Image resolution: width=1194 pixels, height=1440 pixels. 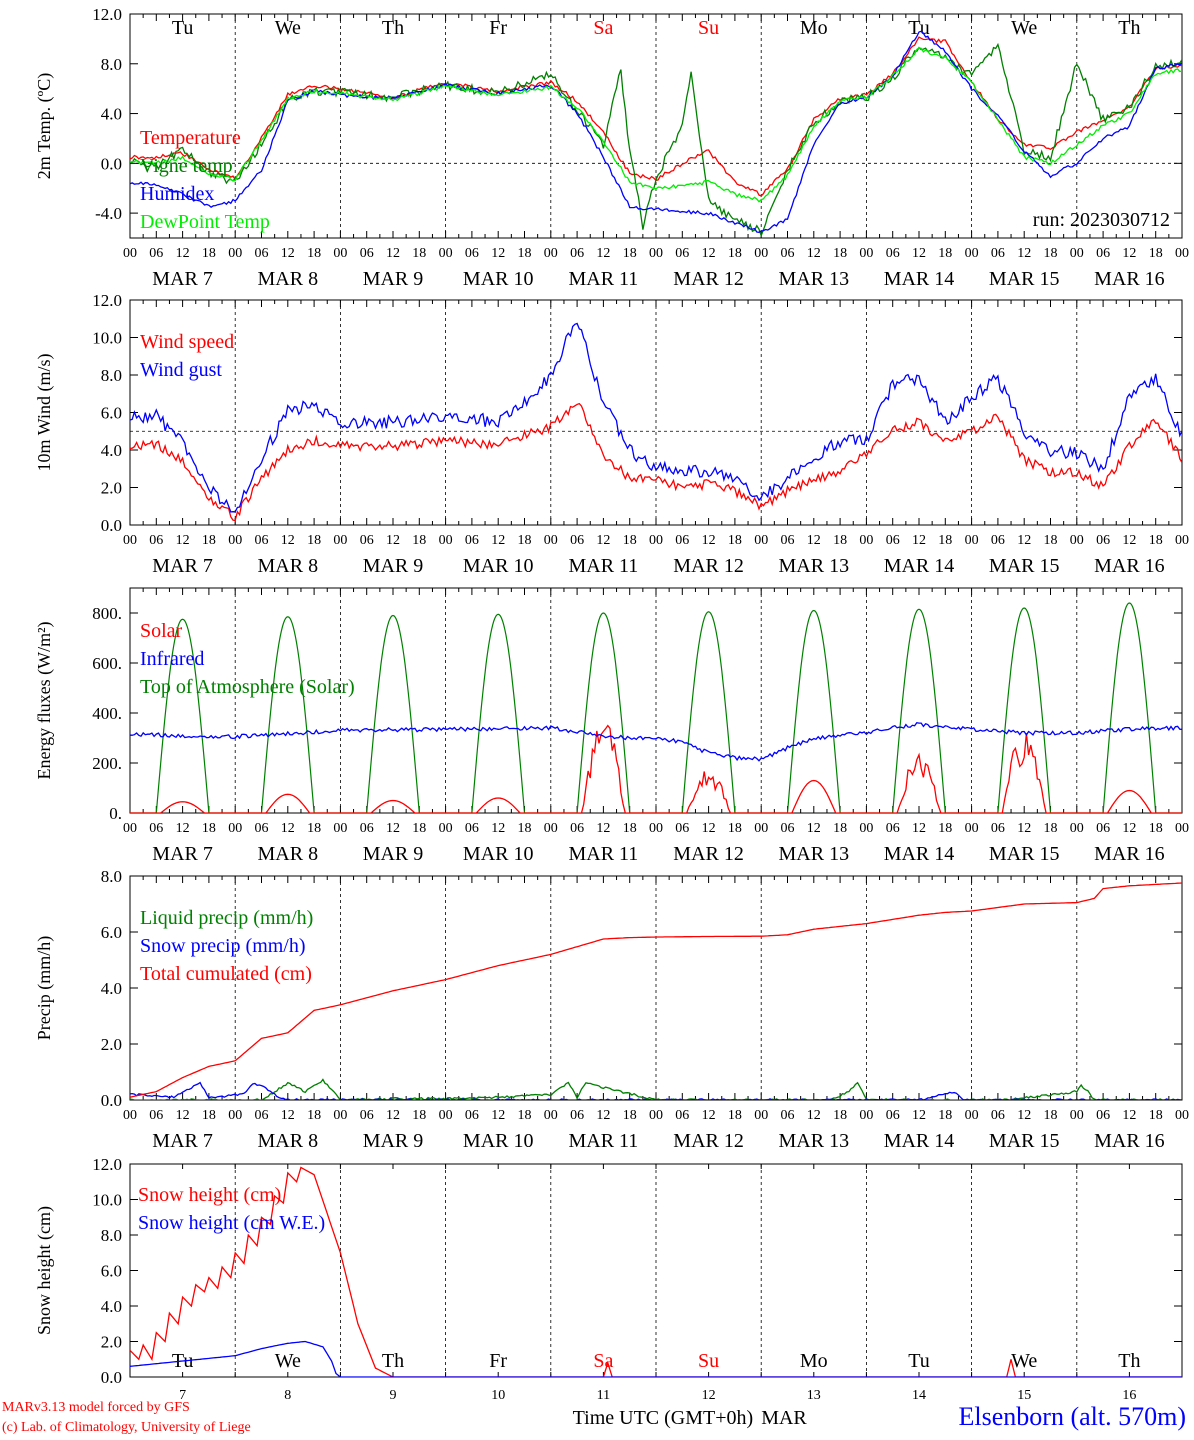 I want to click on legend-entry: Snow height (cm W.E.), so click(x=231, y=1223).